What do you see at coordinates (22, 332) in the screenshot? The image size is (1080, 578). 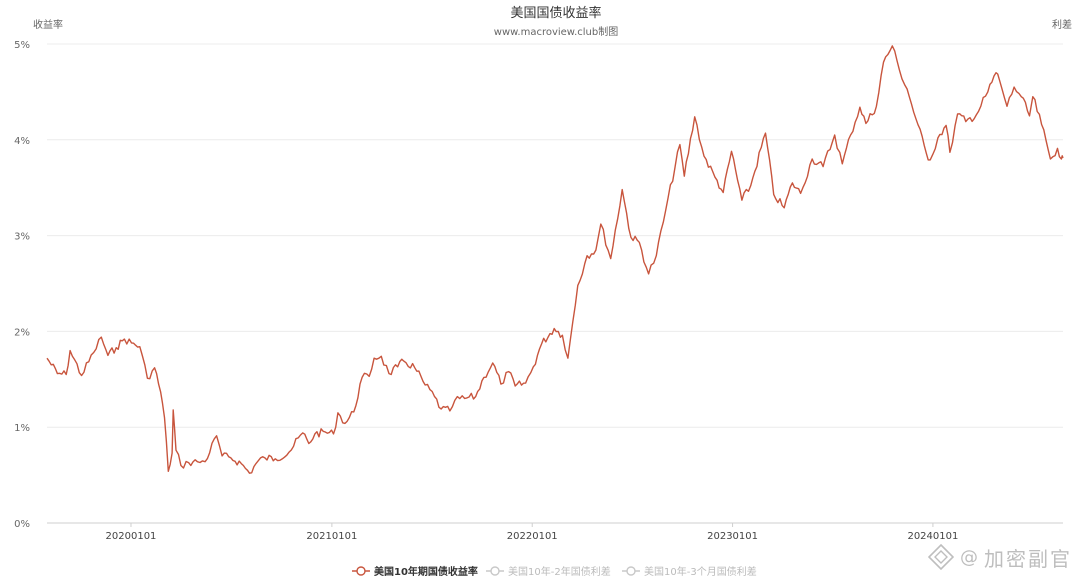 I see `y-tick-label: 2%` at bounding box center [22, 332].